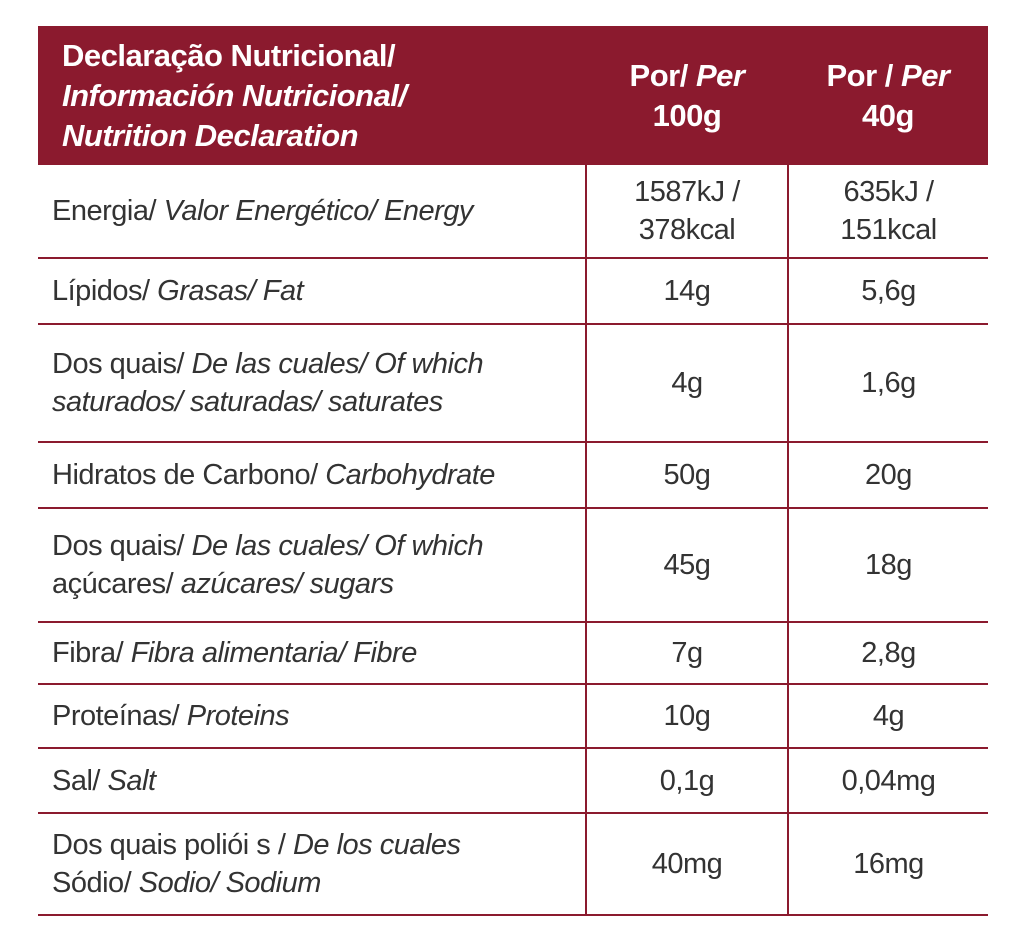 This screenshot has height=943, width=1024. I want to click on value-line: 50g, so click(687, 475).